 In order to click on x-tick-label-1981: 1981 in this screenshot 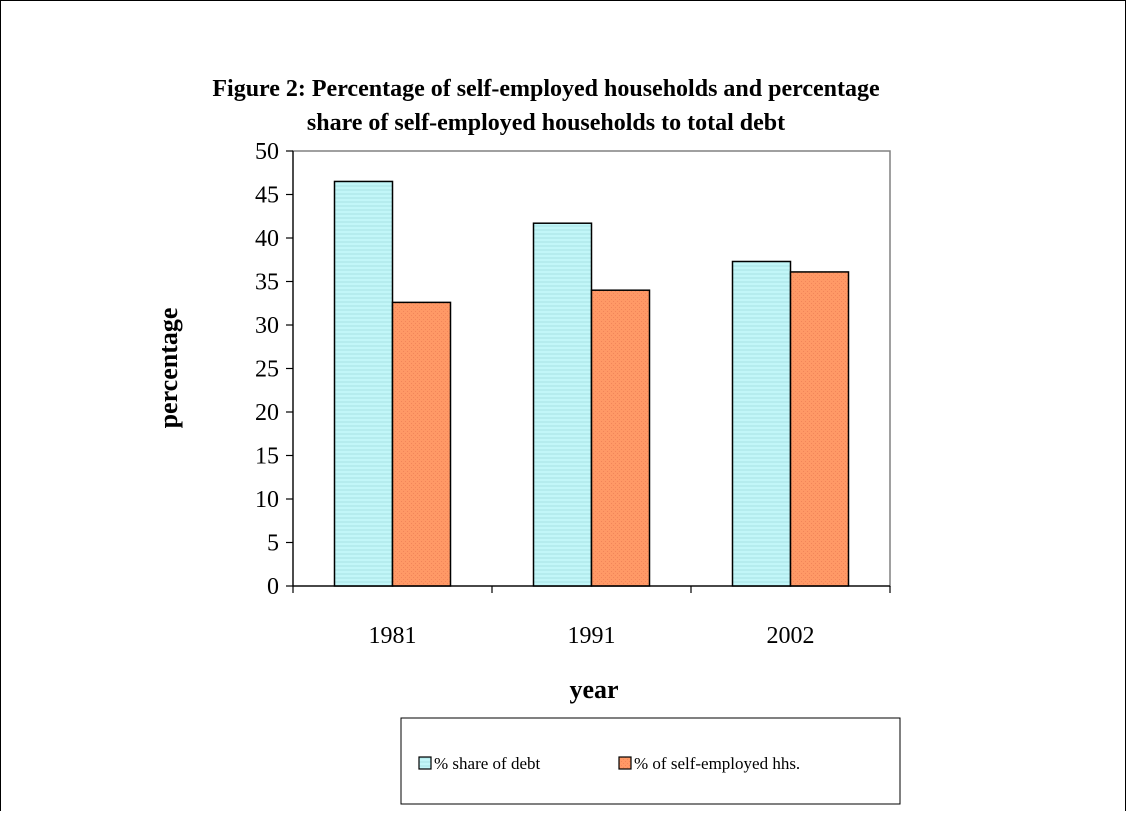, I will do `click(393, 636)`.